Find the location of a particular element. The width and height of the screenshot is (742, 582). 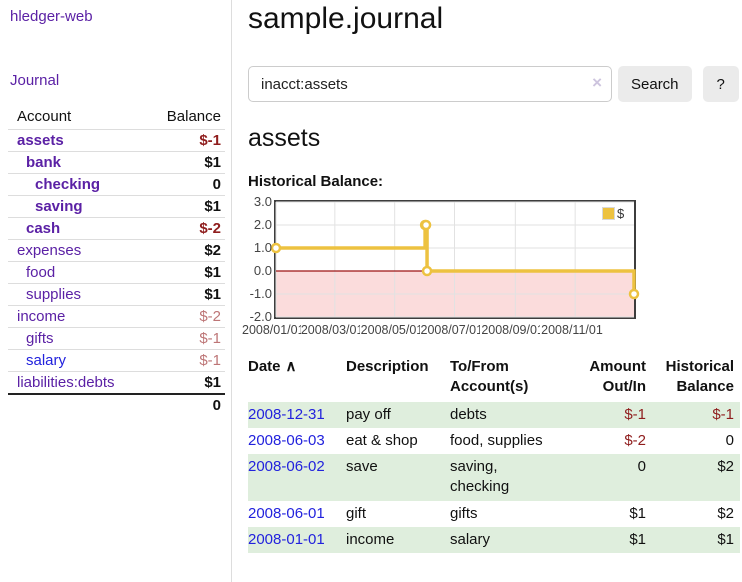

transaction-date-cell: 2008-01-01 is located at coordinates (297, 539).